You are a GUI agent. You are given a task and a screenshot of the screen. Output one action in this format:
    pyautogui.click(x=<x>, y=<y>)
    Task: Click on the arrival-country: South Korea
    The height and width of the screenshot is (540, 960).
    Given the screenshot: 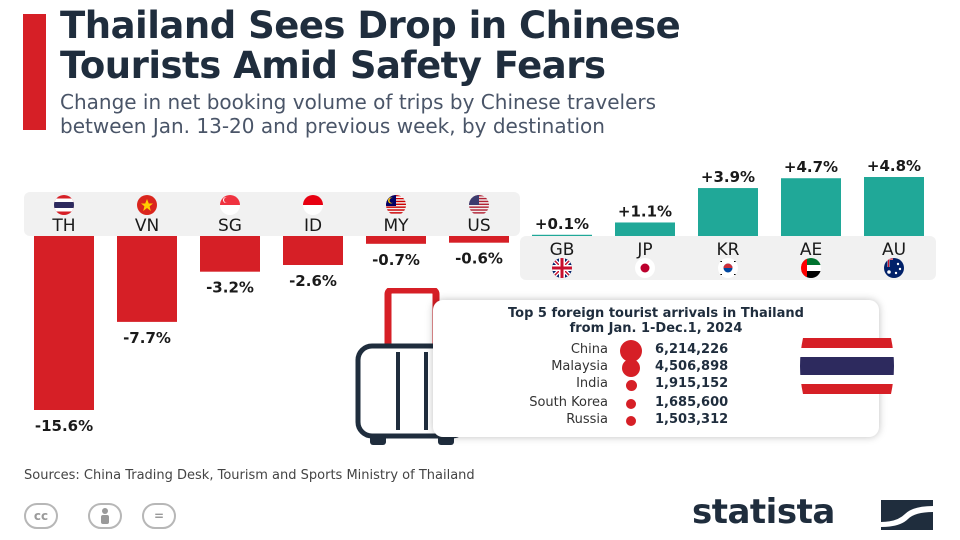 What is the action you would take?
    pyautogui.click(x=568, y=402)
    